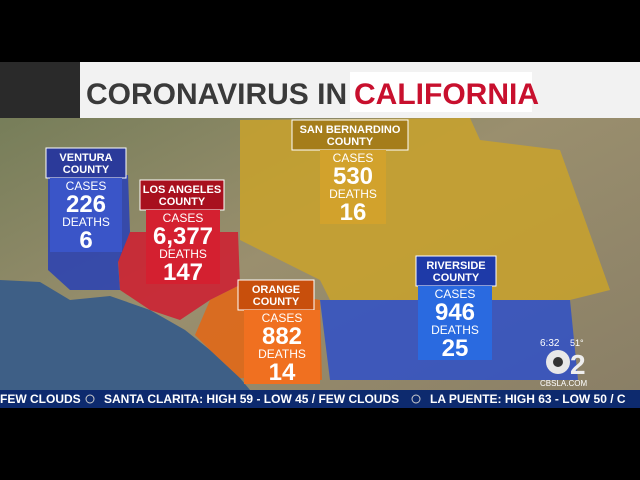 The image size is (640, 480). What do you see at coordinates (282, 336) in the screenshot?
I see `cases-value: 882` at bounding box center [282, 336].